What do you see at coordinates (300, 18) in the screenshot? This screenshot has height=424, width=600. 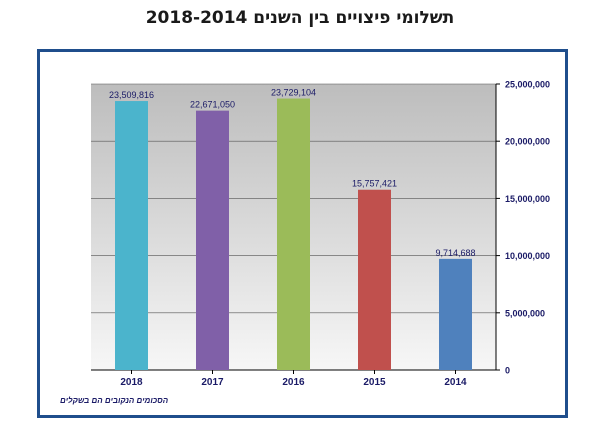 I see `chart-title: תשלומי פיצויים בין השנים 2018-2014` at bounding box center [300, 18].